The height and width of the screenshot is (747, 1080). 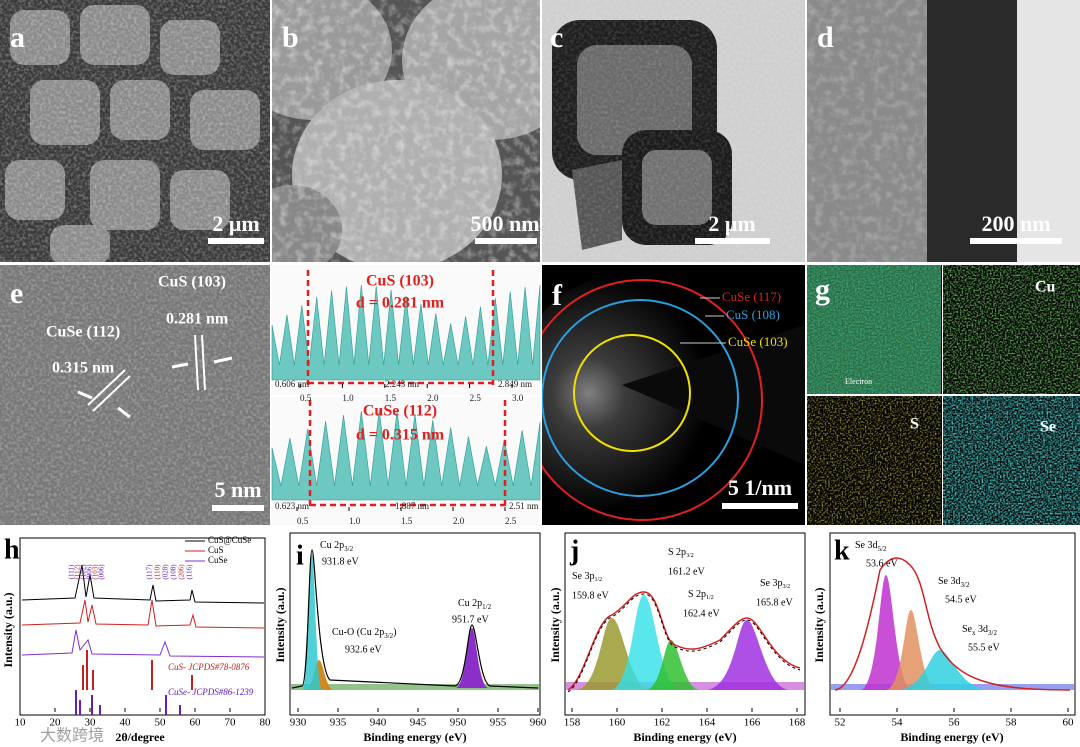 I want to click on panel-label: d, so click(x=825, y=37).